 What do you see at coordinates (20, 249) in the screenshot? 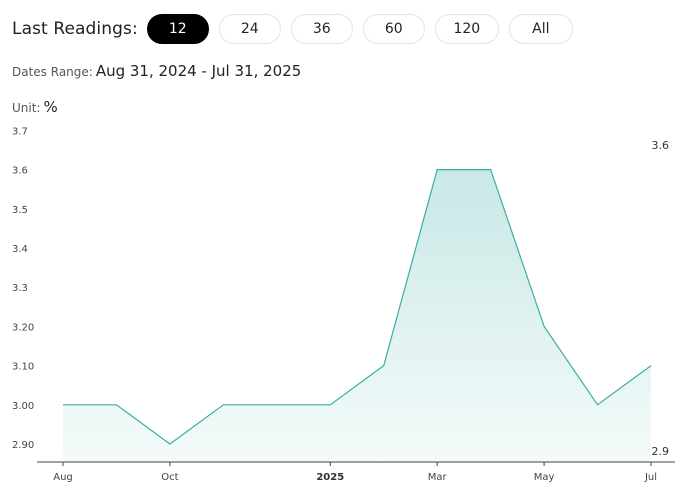
I see `y-tick-label: 3.4` at bounding box center [20, 249].